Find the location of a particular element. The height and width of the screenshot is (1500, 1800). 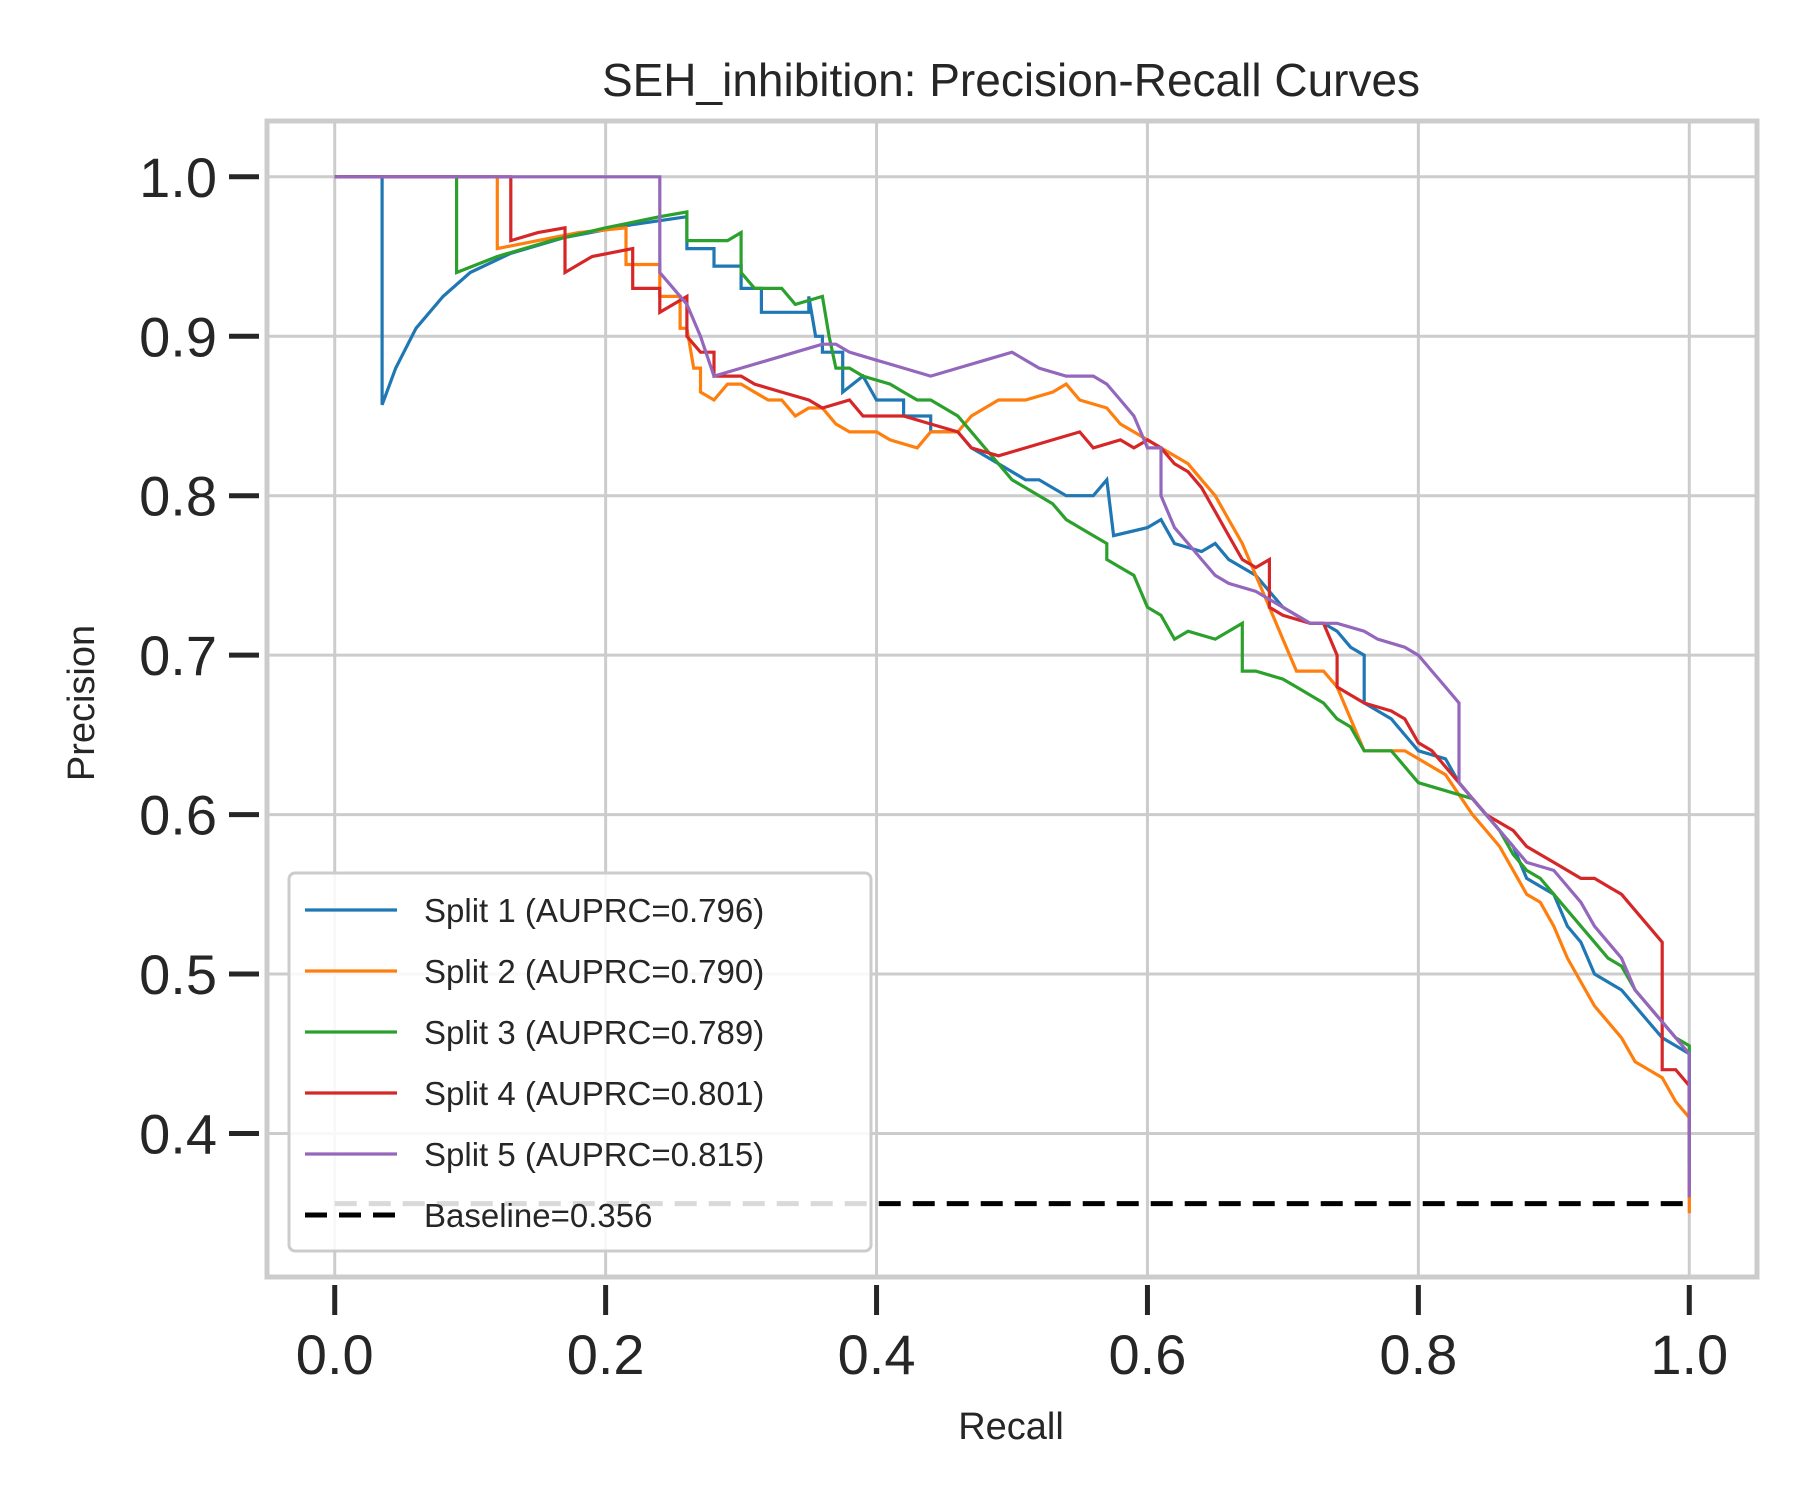

x-axis-label: Recall is located at coordinates (1011, 1427).